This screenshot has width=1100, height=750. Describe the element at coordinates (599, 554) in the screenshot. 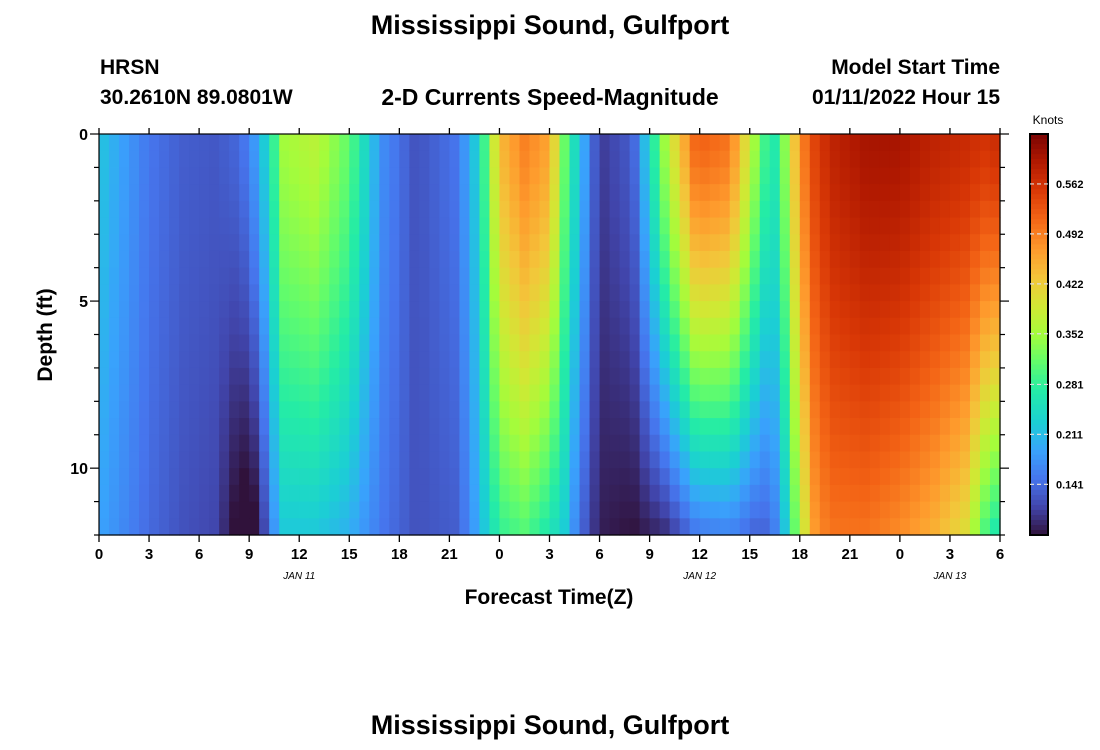

I see `x-tick-label: 6` at that location.